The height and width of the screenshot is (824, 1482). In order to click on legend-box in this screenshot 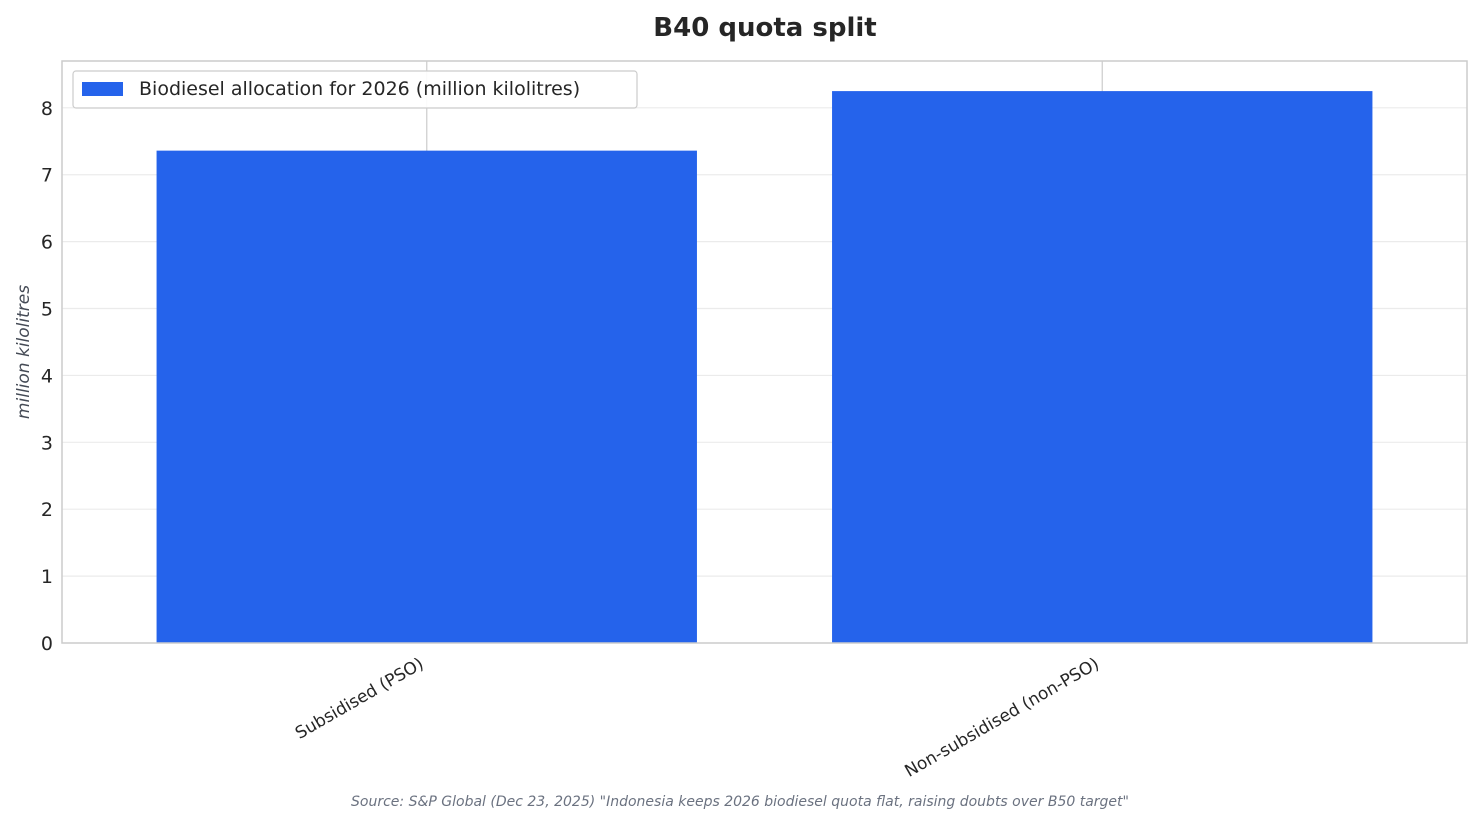, I will do `click(355, 89)`.